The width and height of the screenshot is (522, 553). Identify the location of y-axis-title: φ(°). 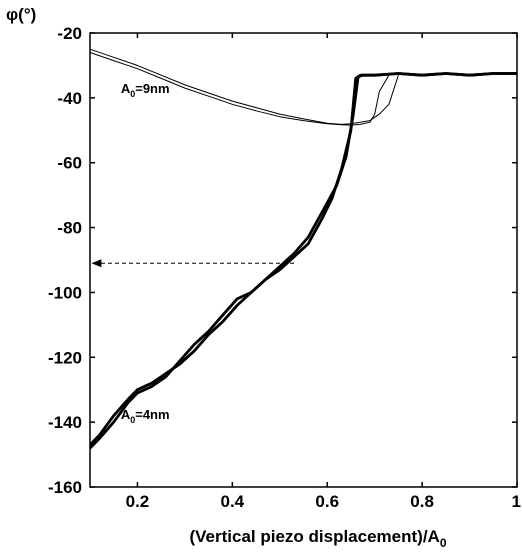
(21, 14).